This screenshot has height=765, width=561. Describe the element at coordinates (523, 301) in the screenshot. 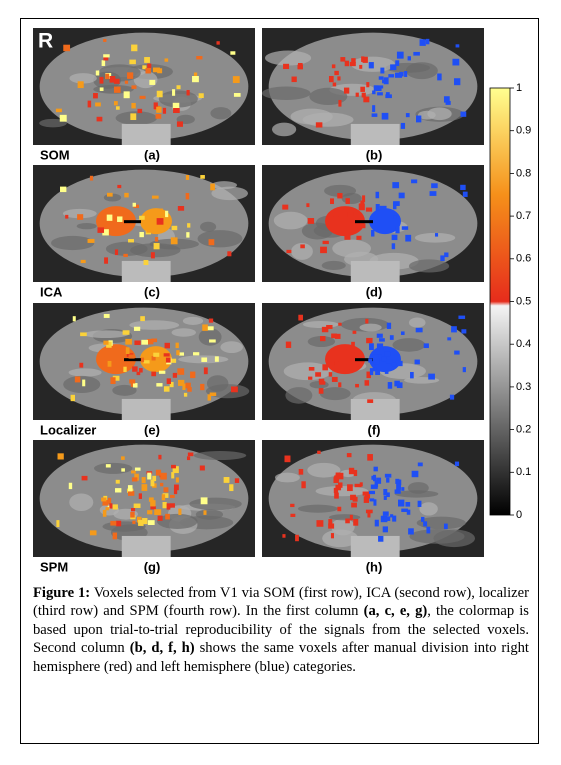

I see `colorbar-tick-label: 0.5` at that location.